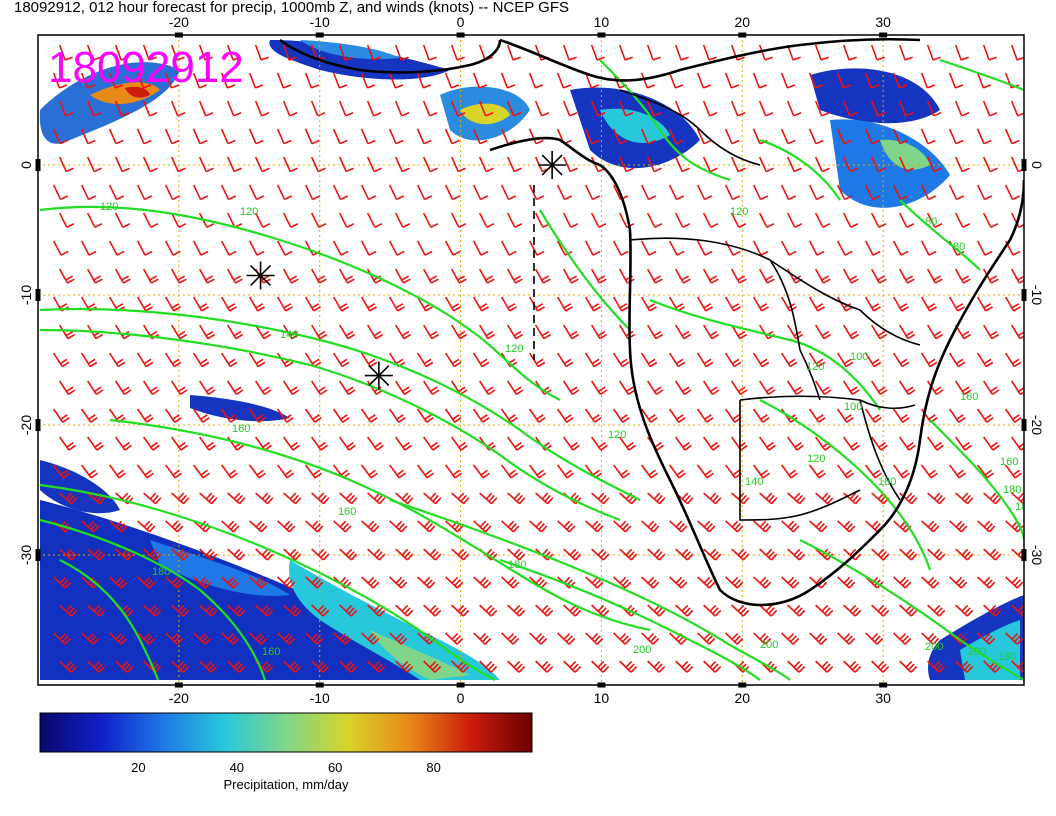  What do you see at coordinates (1037, 425) in the screenshot?
I see `lat-tick-right: -20` at bounding box center [1037, 425].